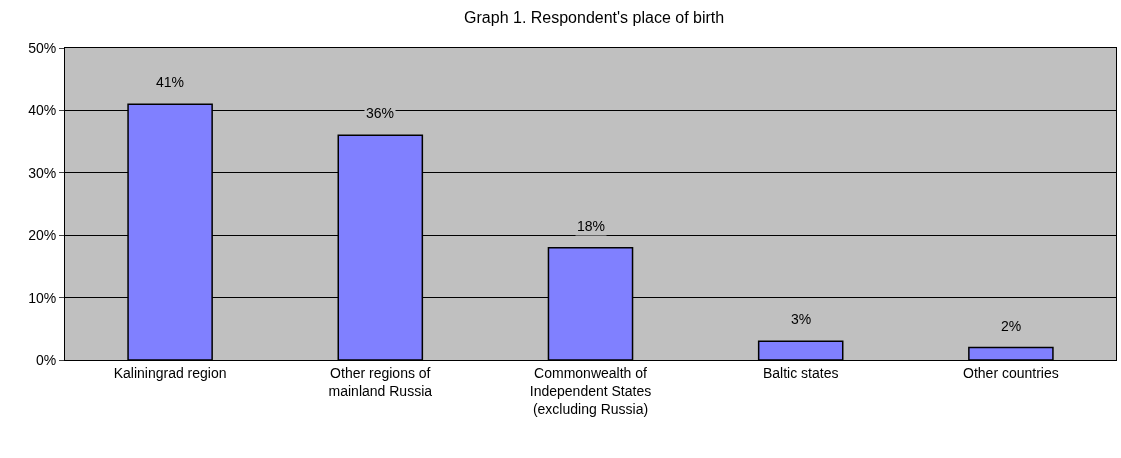 The height and width of the screenshot is (458, 1121). What do you see at coordinates (170, 372) in the screenshot?
I see `x-tick-label: Kaliningrad region` at bounding box center [170, 372].